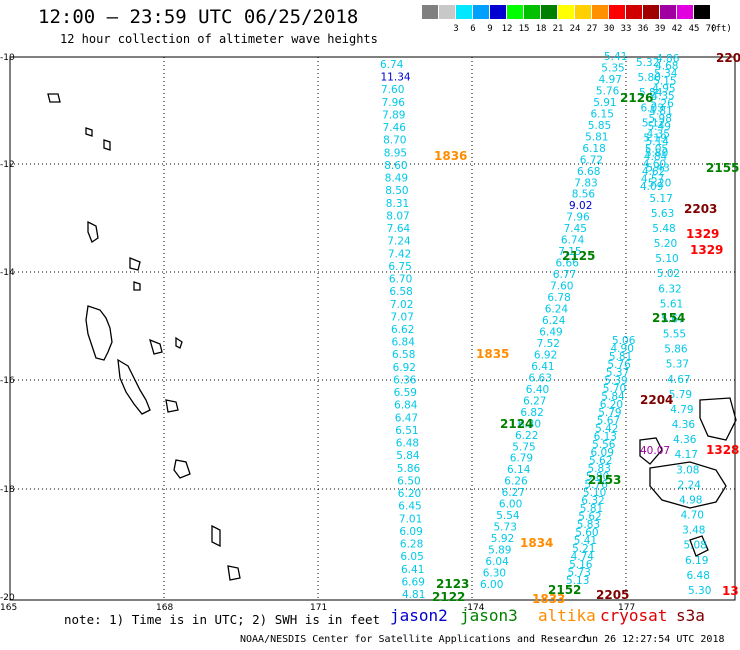 The image size is (740, 650). I want to click on swh-value: 6.66, so click(568, 264).